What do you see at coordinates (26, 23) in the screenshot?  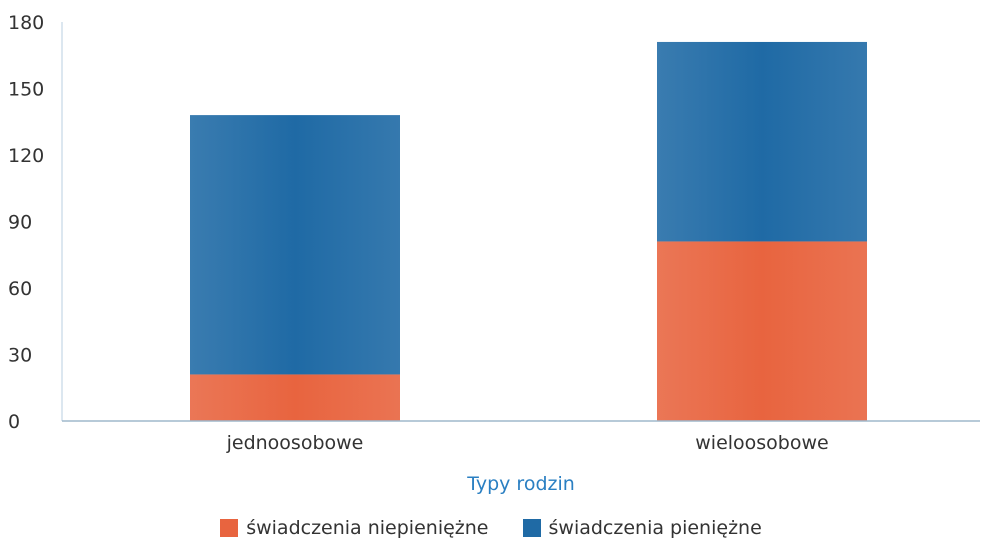 I see `y-tick-label: 180` at bounding box center [26, 23].